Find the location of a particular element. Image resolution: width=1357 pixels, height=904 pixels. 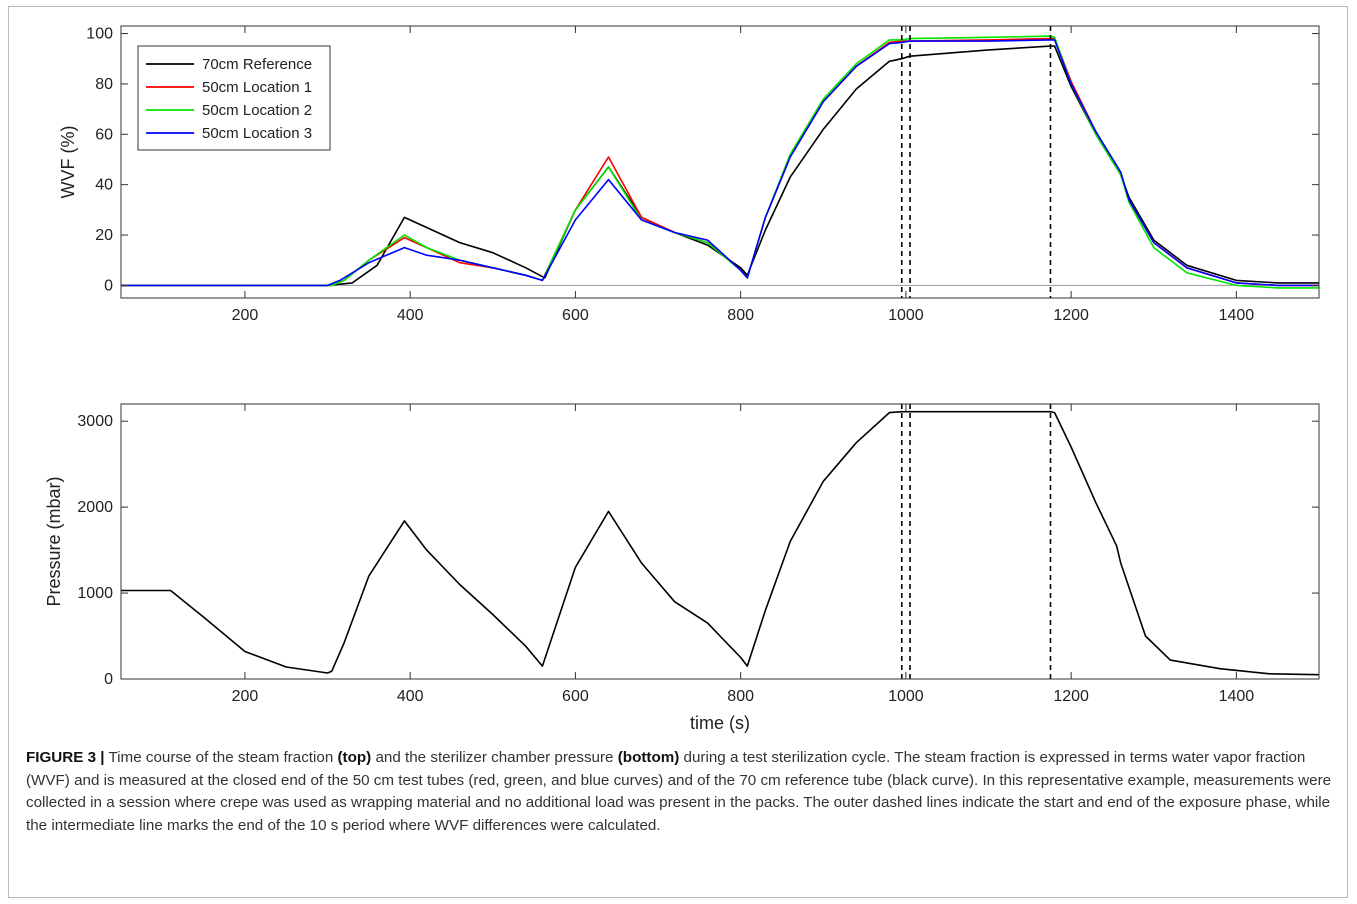

caption-text-2: and the sterilizer chamber pressure is located at coordinates (494, 757).